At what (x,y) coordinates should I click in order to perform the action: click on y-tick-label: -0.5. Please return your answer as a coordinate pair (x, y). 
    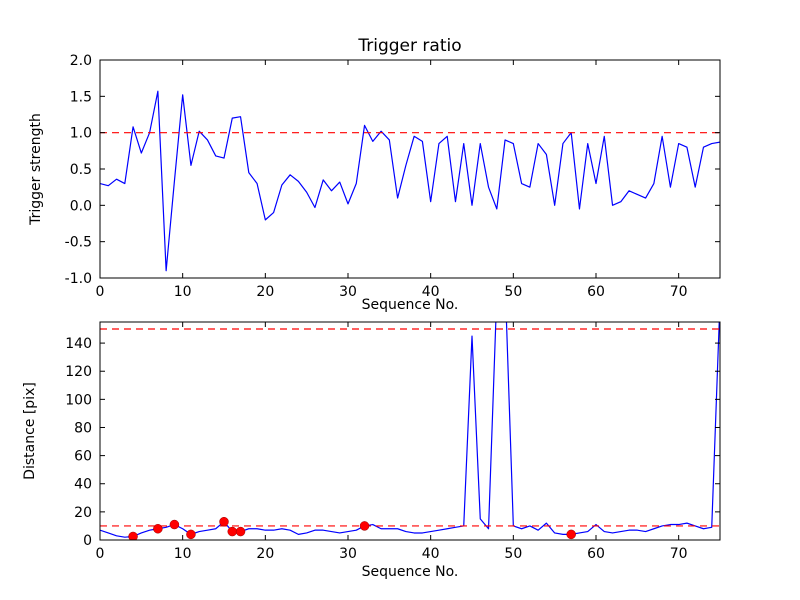
    Looking at the image, I should click on (78, 243).